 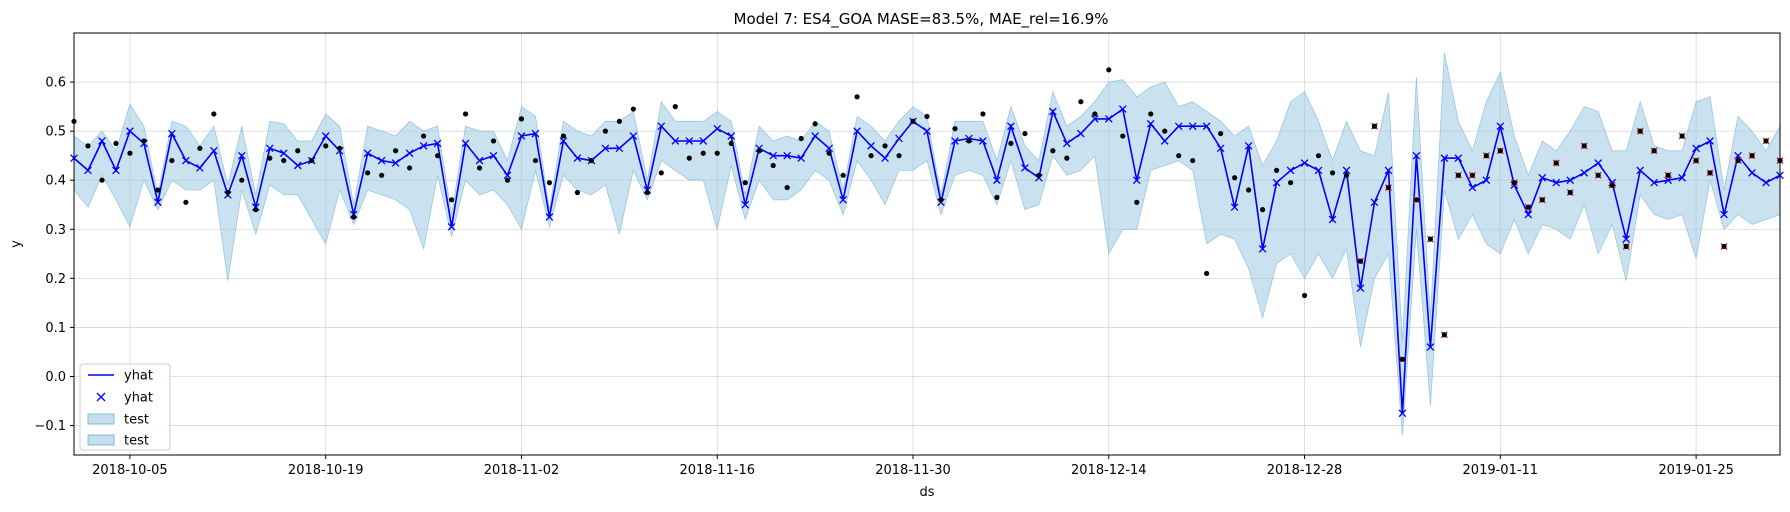 I want to click on legend-marker-swatch, so click(x=101, y=397).